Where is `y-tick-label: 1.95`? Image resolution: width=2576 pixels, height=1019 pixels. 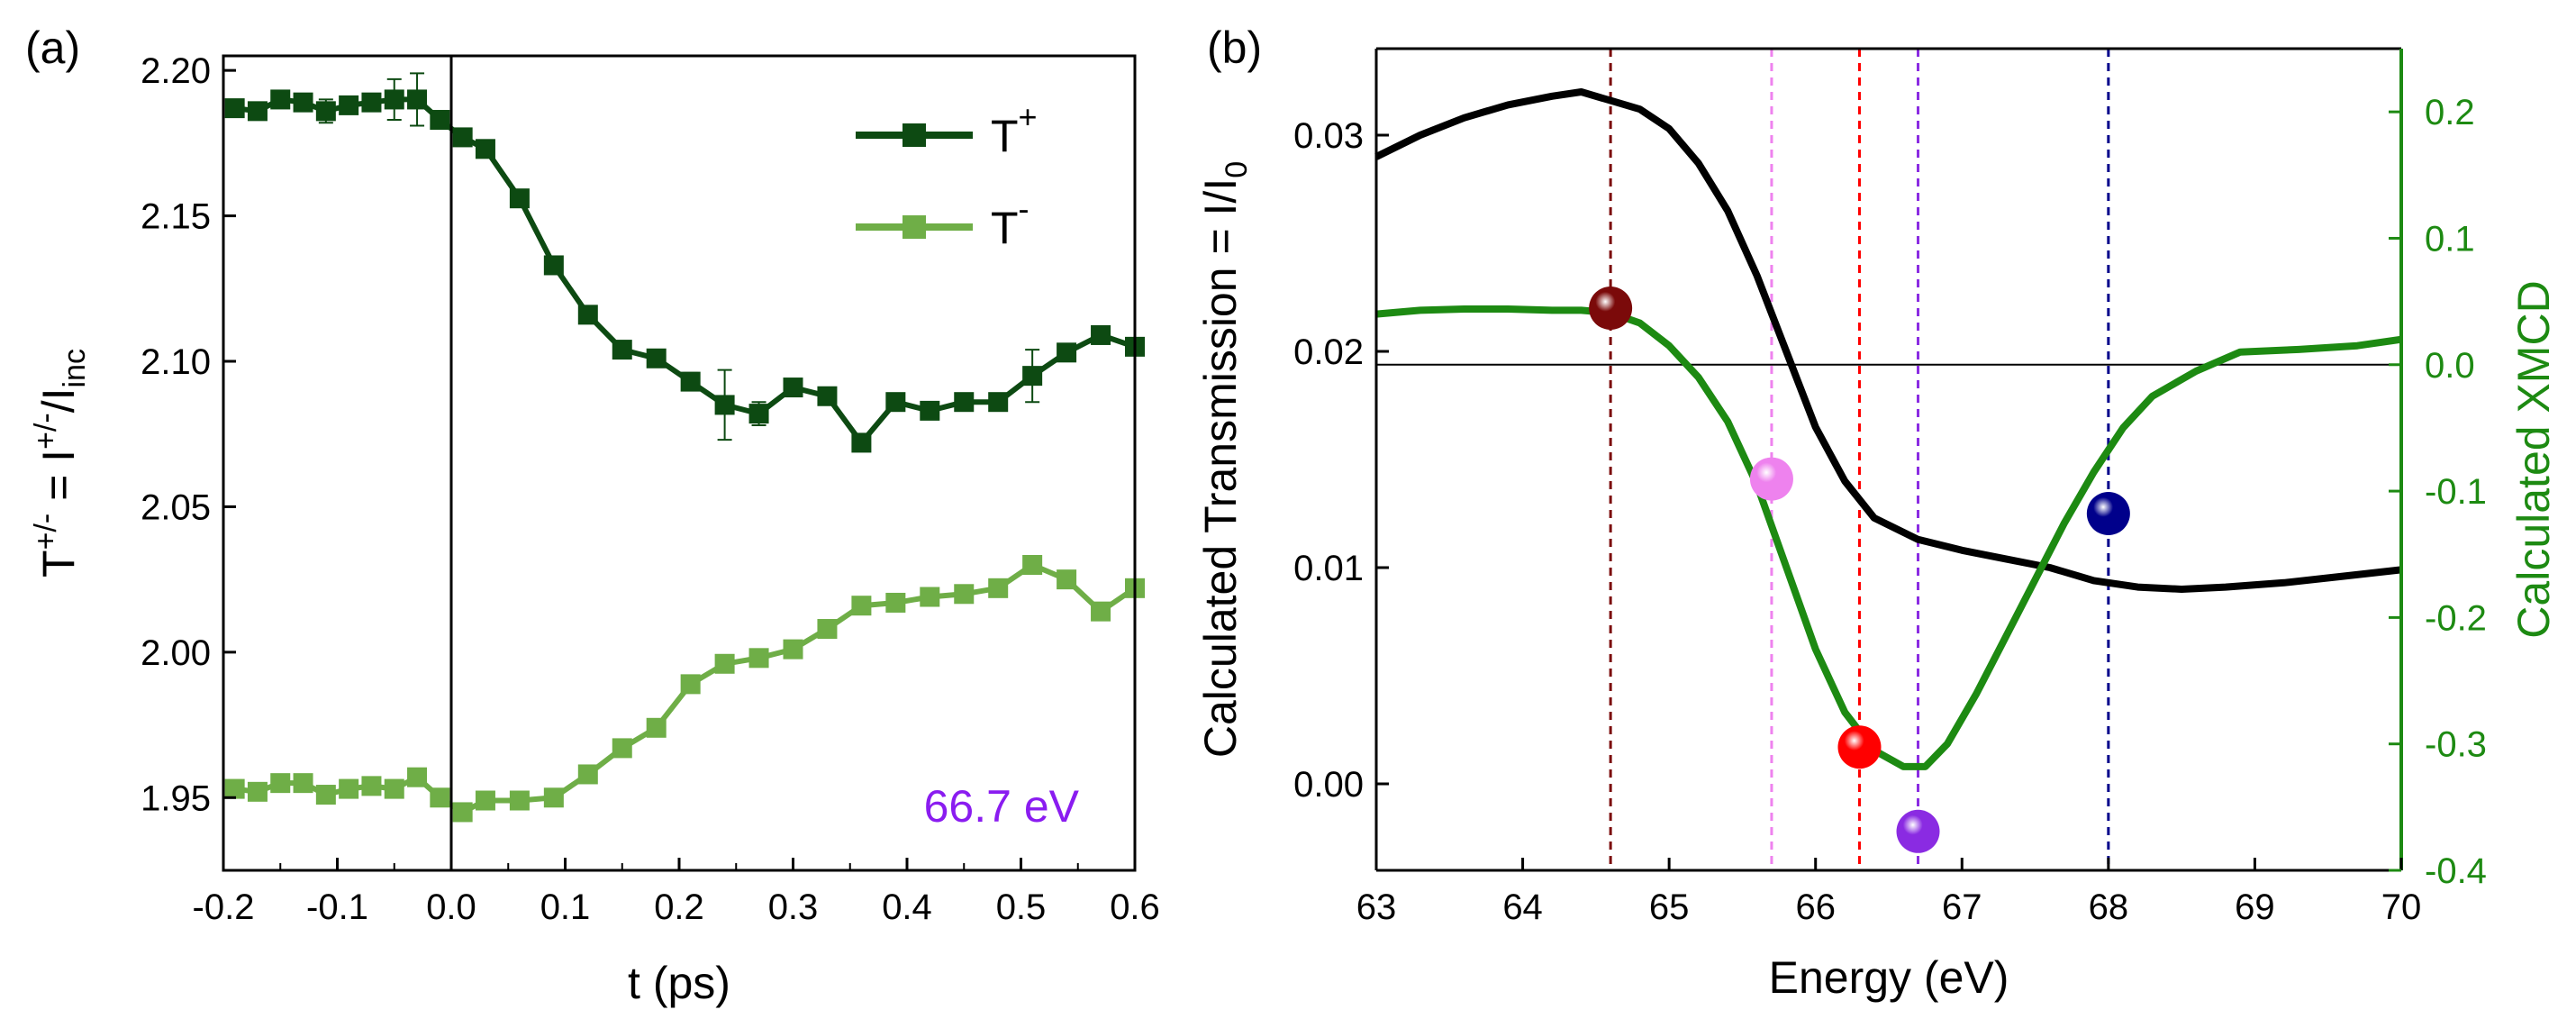
y-tick-label: 1.95 is located at coordinates (176, 798).